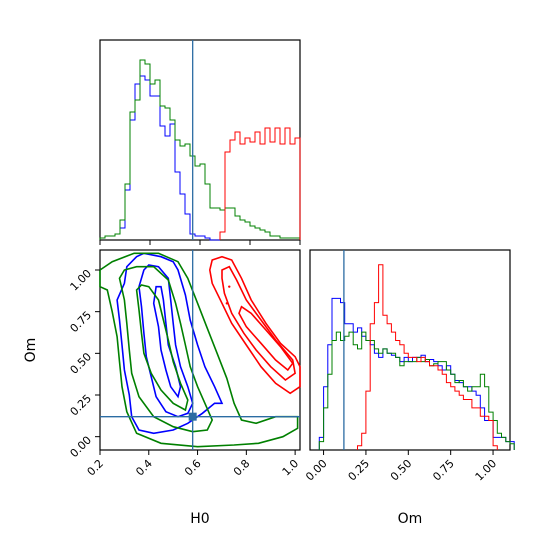  I want to click on om-histogram-frame, so click(410, 350).